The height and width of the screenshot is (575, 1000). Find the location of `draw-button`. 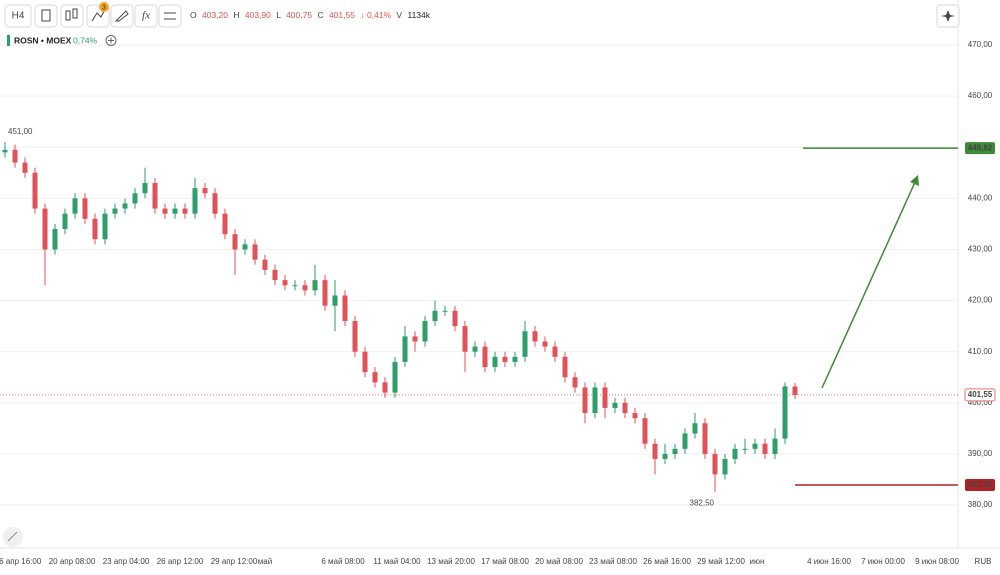

draw-button is located at coordinates (13, 537).